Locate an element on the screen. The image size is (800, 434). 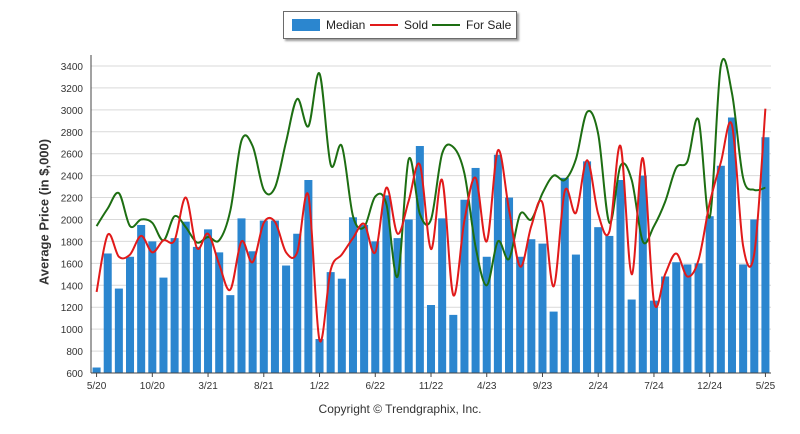
y-tick-label: 2600 is located at coordinates (72, 155).